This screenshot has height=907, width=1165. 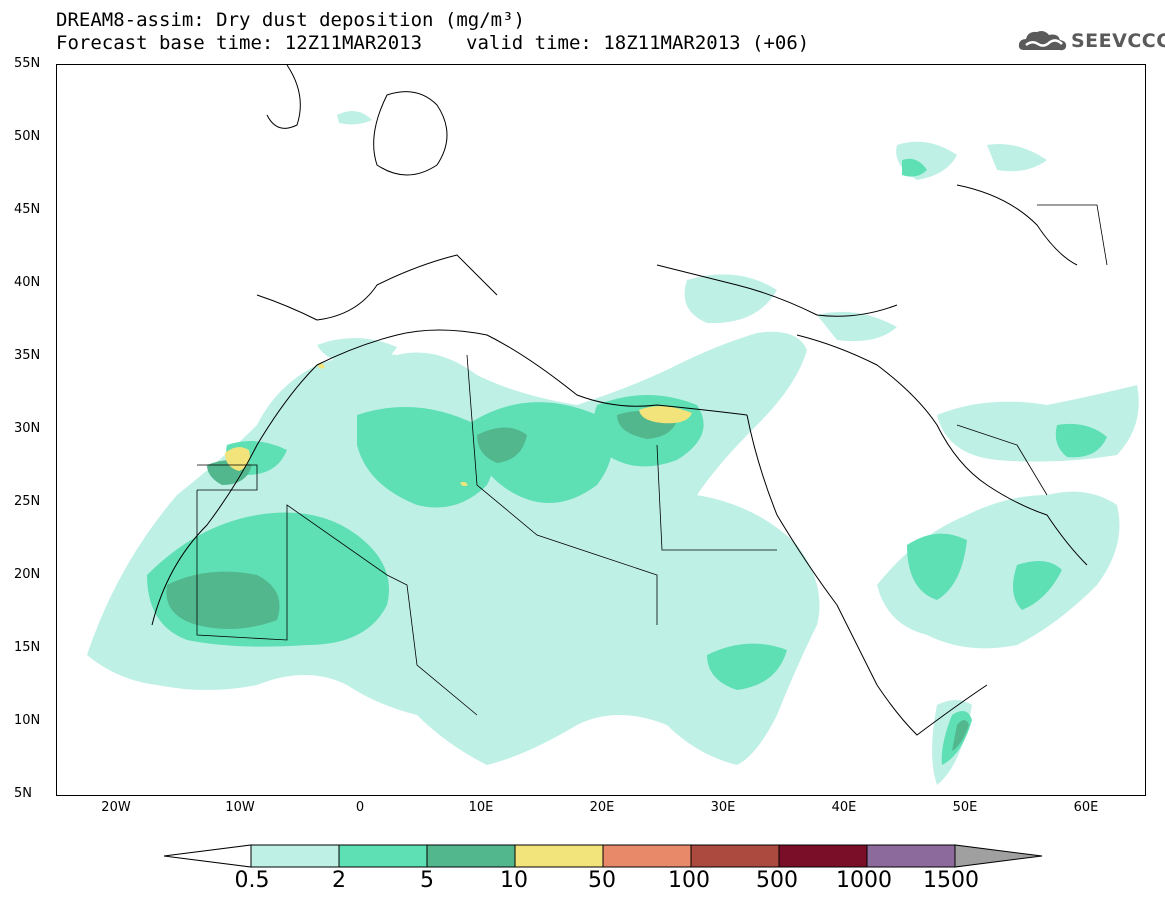 I want to click on colorbar-label: 5, so click(x=427, y=880).